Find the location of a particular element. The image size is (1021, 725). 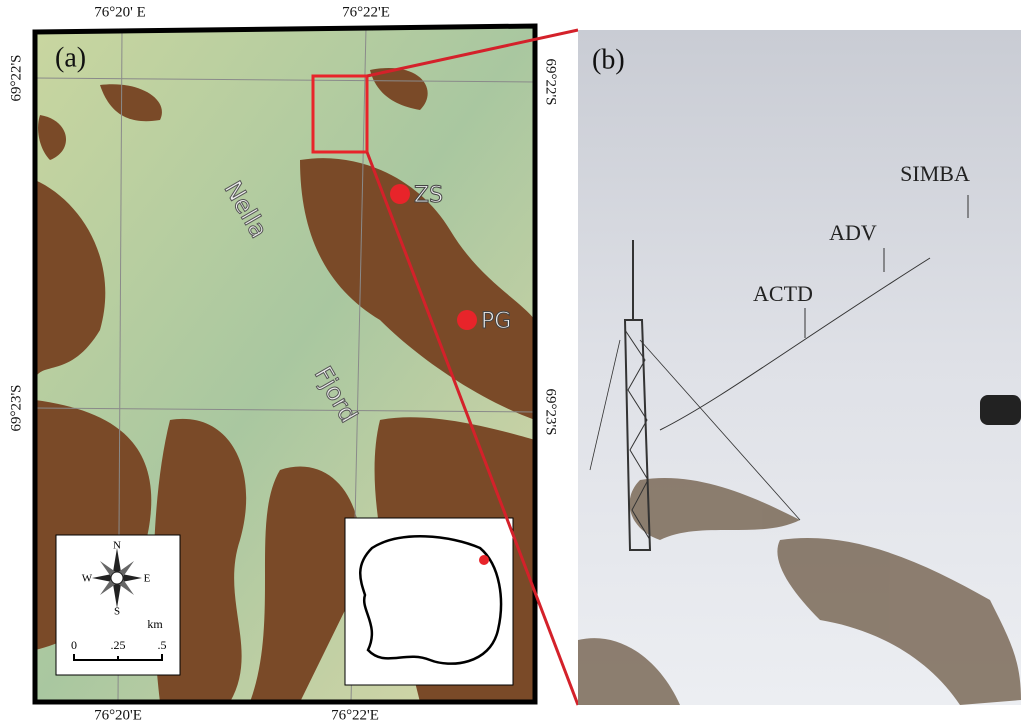

panel-label: (b) is located at coordinates (608, 59).